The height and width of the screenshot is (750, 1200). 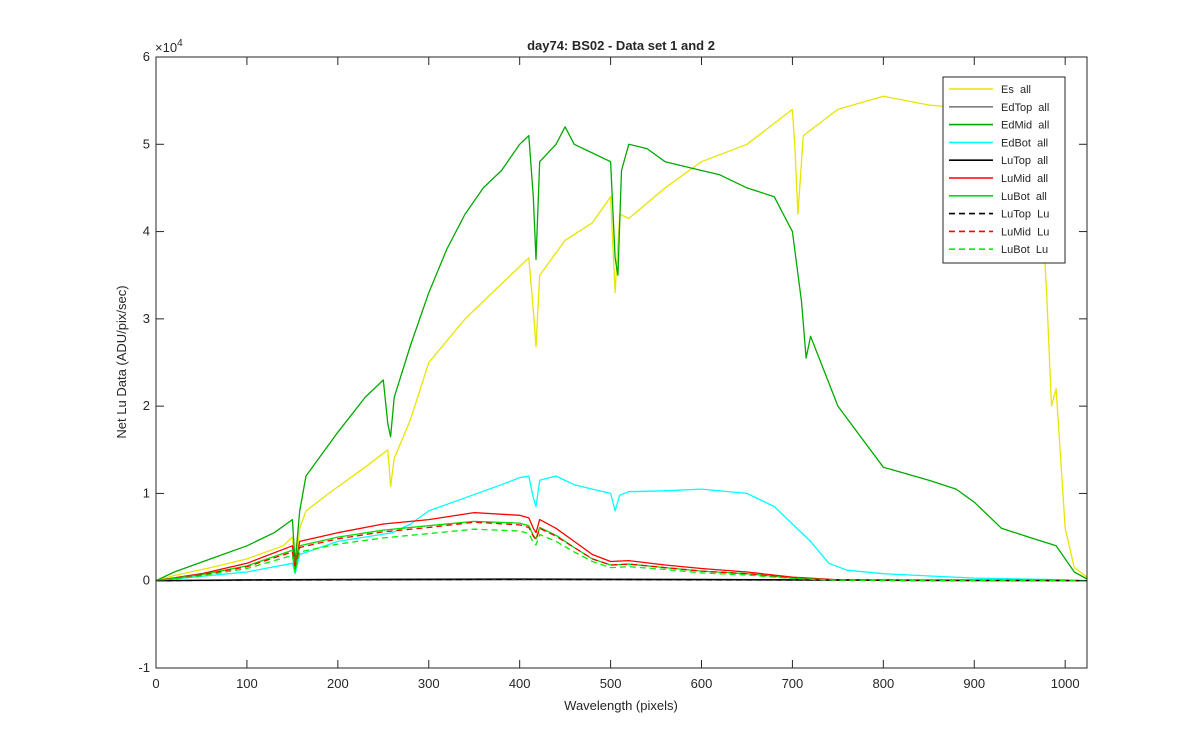 What do you see at coordinates (180, 43) in the screenshot?
I see `y-exponent-power: 4` at bounding box center [180, 43].